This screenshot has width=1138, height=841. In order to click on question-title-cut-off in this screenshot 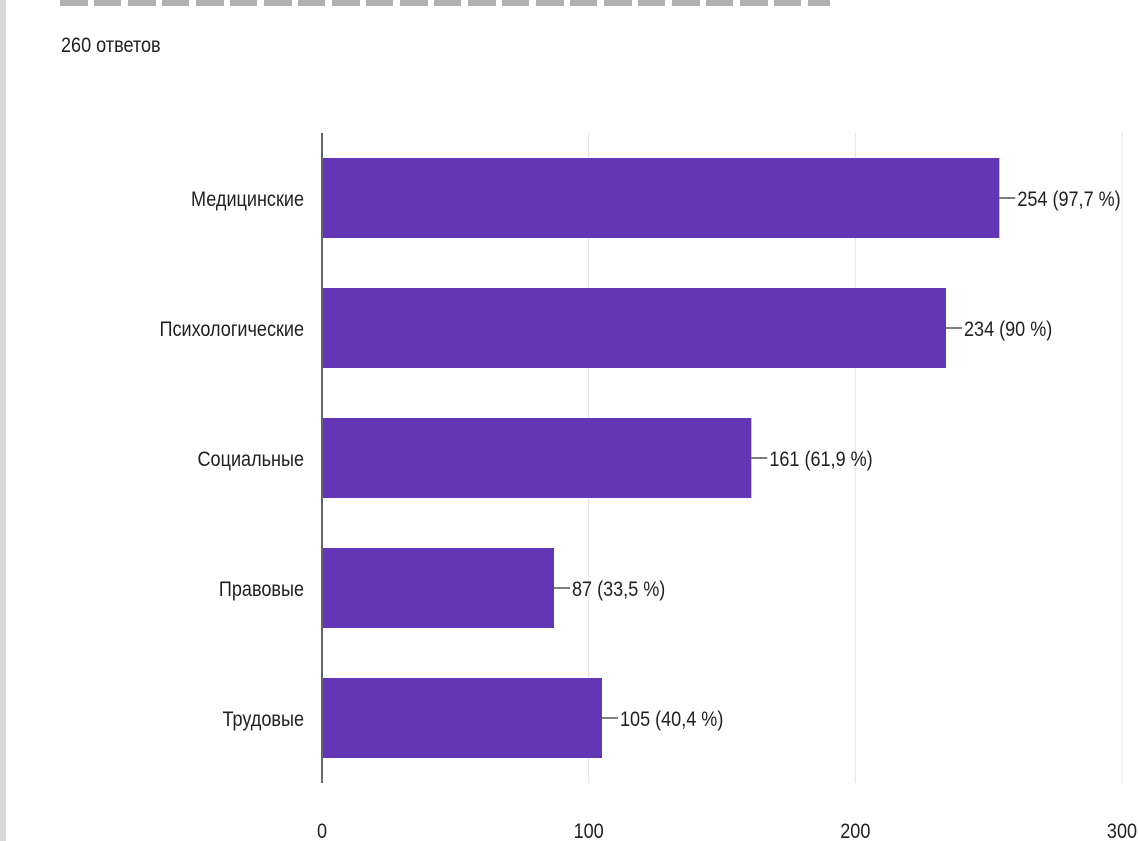, I will do `click(445, 4)`.